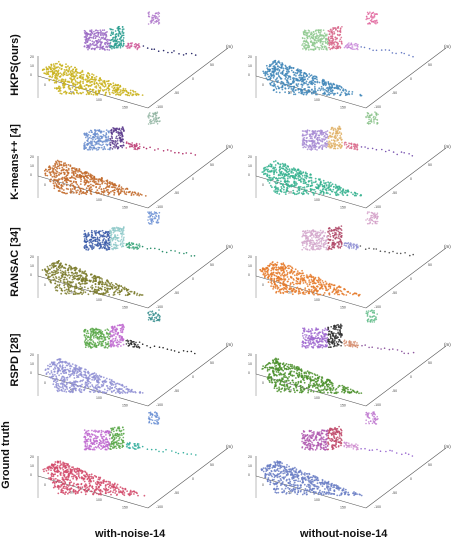  Describe the element at coordinates (317, 100) in the screenshot. I see `x-tick-label: 100` at that location.